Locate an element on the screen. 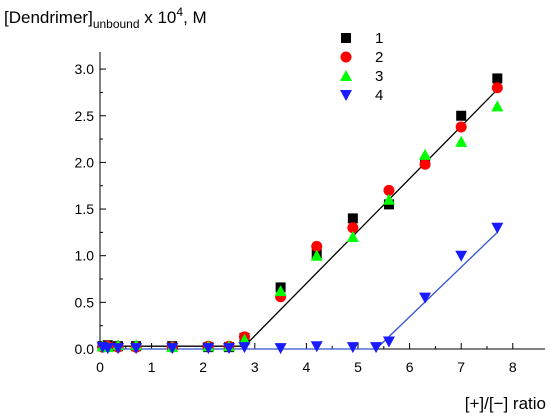 The width and height of the screenshot is (550, 417). y-axis-title: [Dendrimer]unbound x 104, M is located at coordinates (105, 18).